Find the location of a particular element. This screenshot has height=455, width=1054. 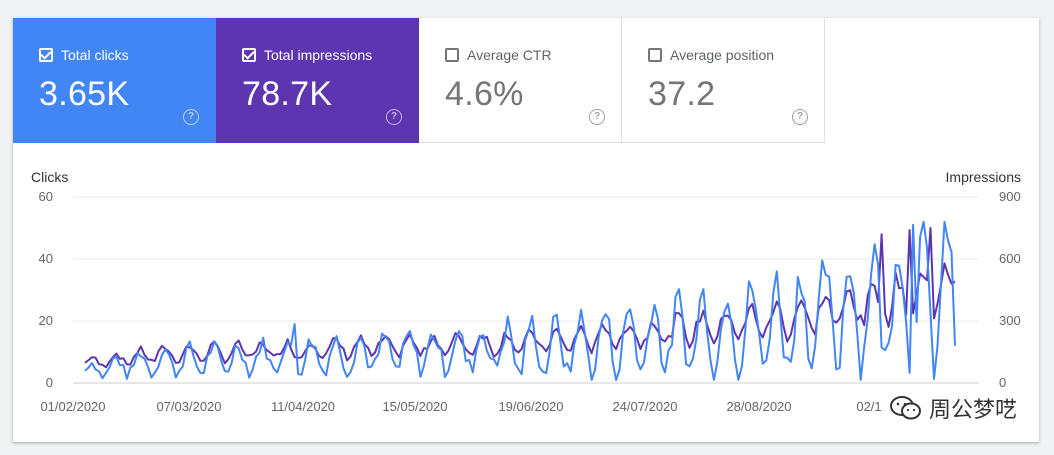

left-axis-title: Clicks is located at coordinates (49, 177).